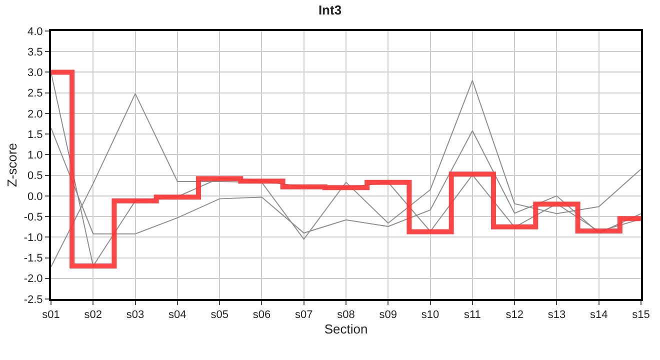 The height and width of the screenshot is (360, 660). I want to click on x-tick-label: s11, so click(472, 315).